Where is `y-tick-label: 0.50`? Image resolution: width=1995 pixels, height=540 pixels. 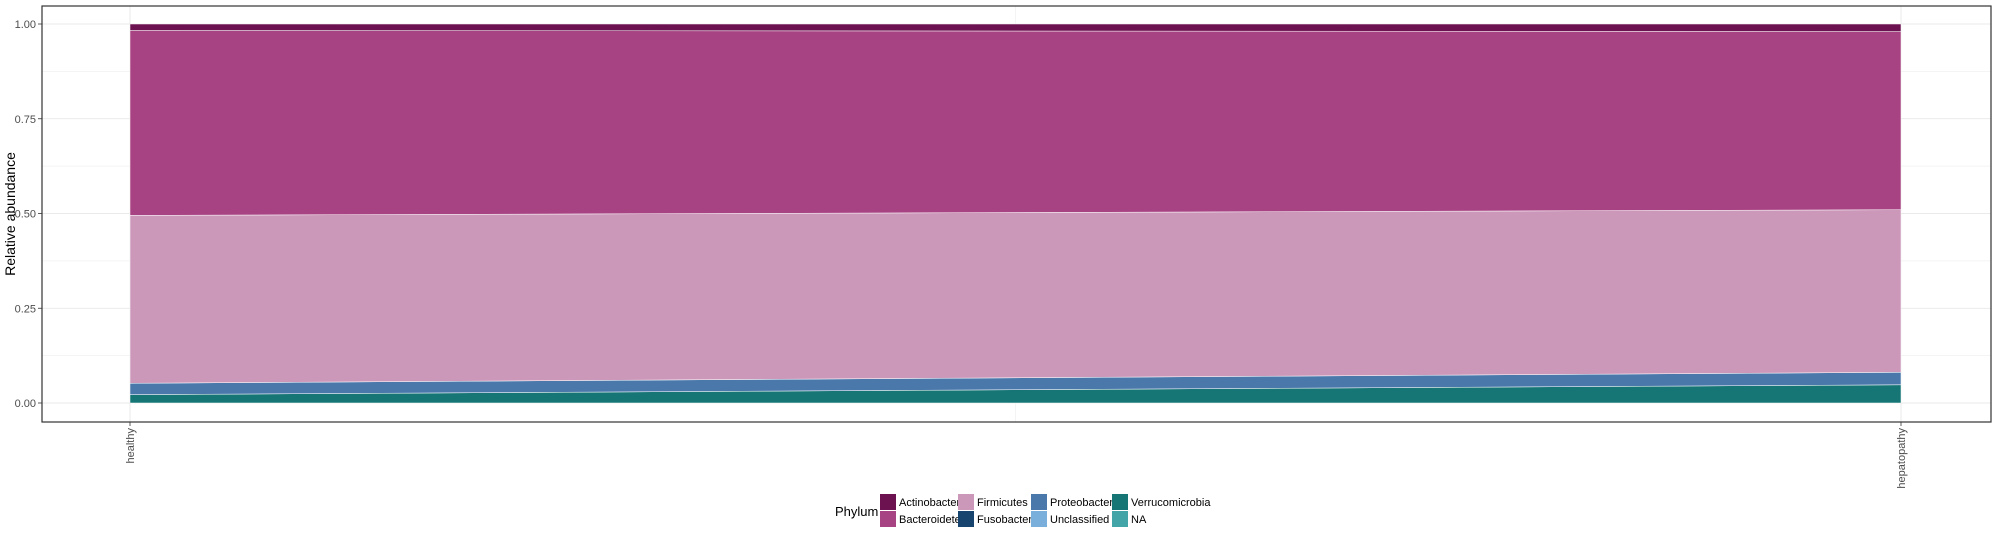 y-tick-label: 0.50 is located at coordinates (25, 215).